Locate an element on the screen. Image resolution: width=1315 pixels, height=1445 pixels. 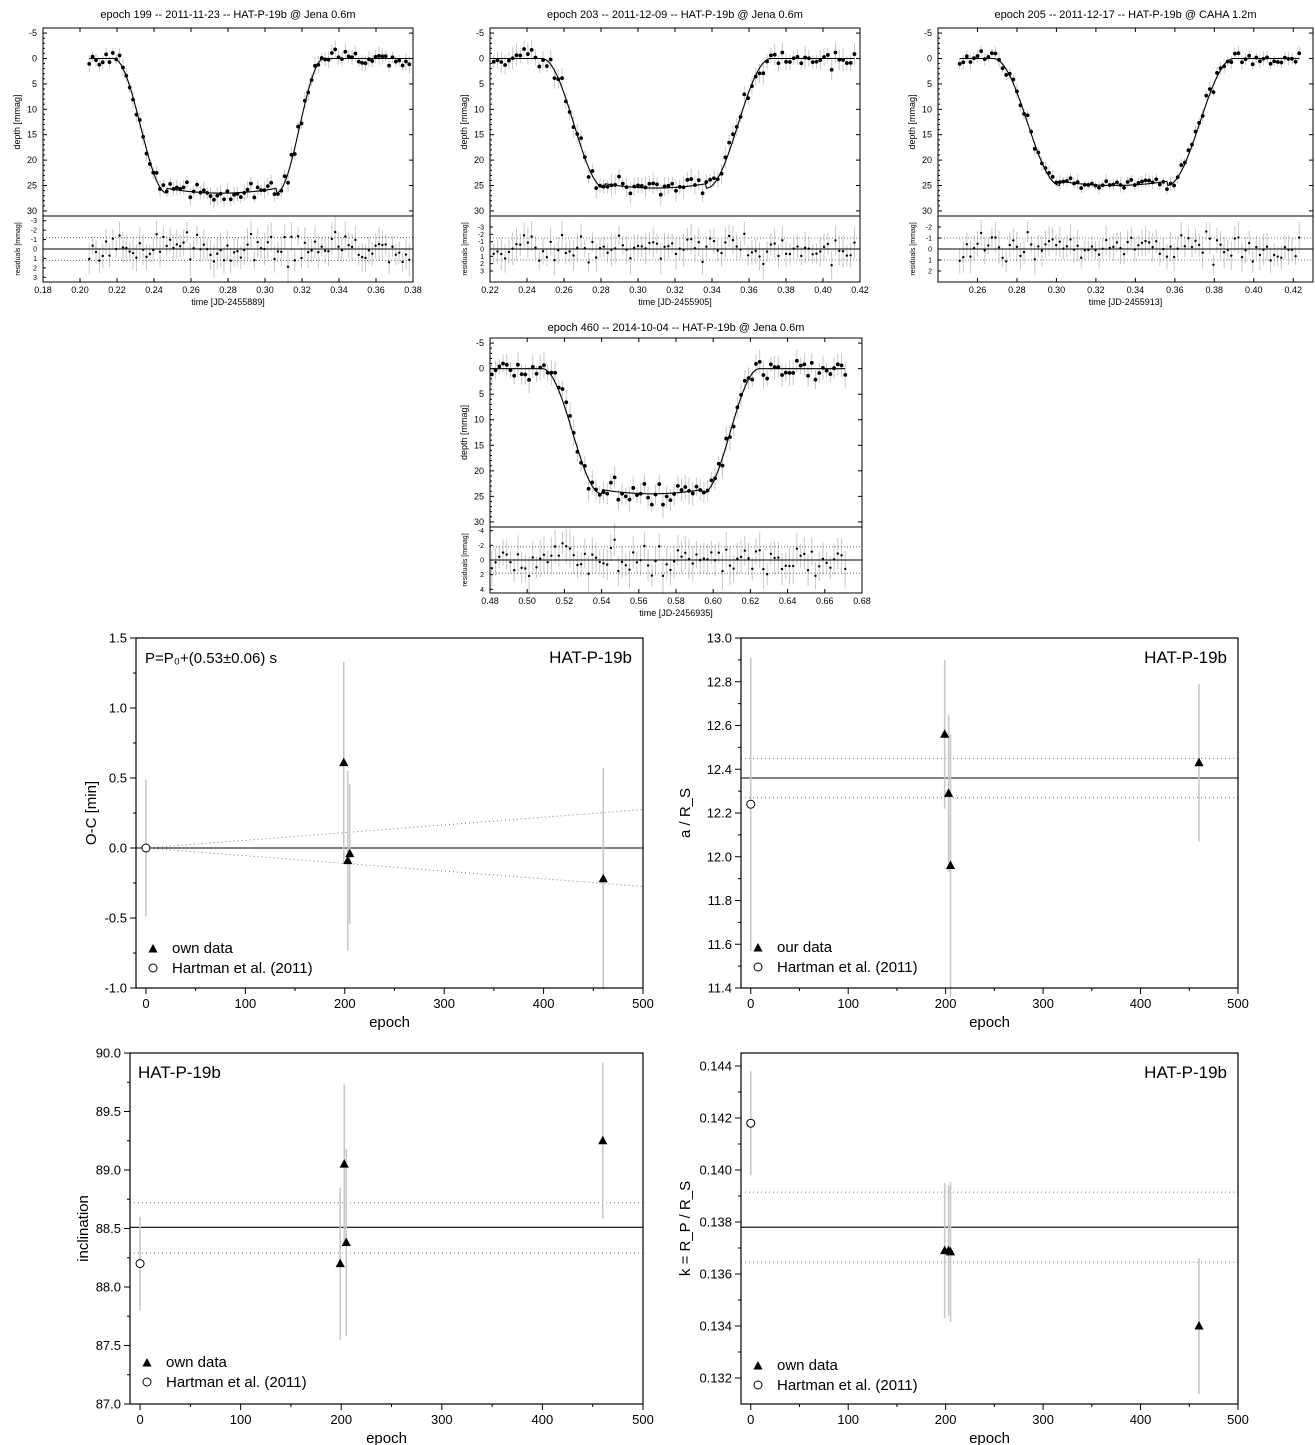
x-tick-label: 0.28 is located at coordinates (1017, 290).